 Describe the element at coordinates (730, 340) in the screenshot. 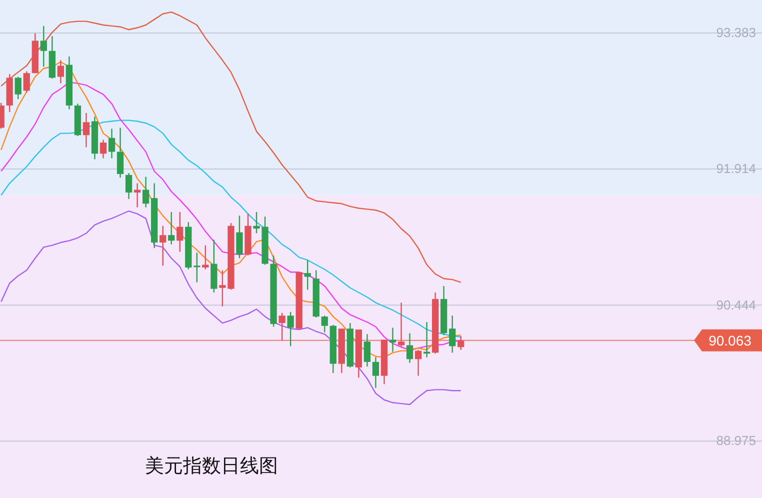

I see `ref-line-label: 90.063` at that location.